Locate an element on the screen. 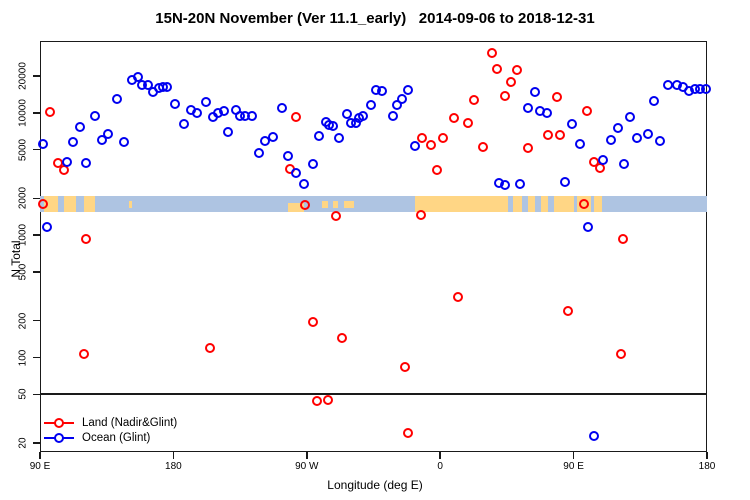 Image resolution: width=750 pixels, height=500 pixels. legend: Land (Nadir&Glint) Ocean (Glint) is located at coordinates (110, 430).